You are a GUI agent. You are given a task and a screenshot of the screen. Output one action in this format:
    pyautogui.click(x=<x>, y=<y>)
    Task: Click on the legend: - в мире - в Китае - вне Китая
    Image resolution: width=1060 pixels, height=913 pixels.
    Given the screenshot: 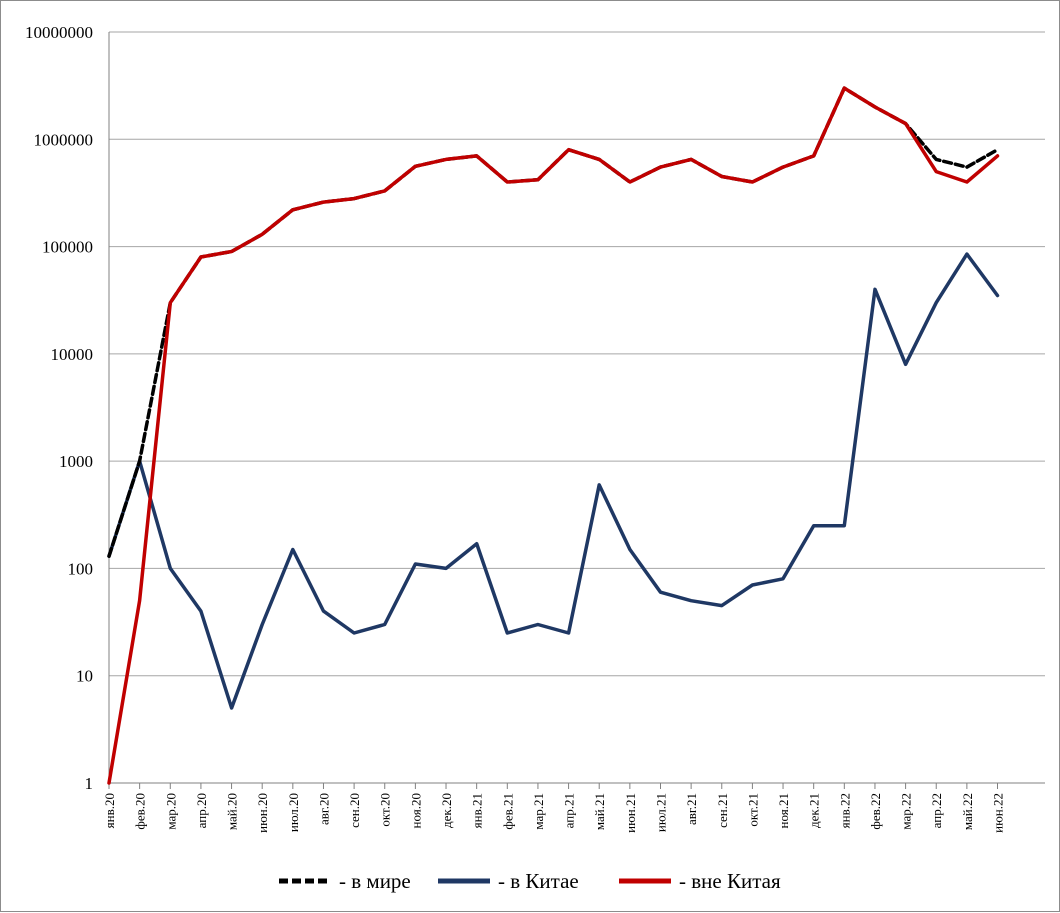 What is the action you would take?
    pyautogui.click(x=530, y=881)
    